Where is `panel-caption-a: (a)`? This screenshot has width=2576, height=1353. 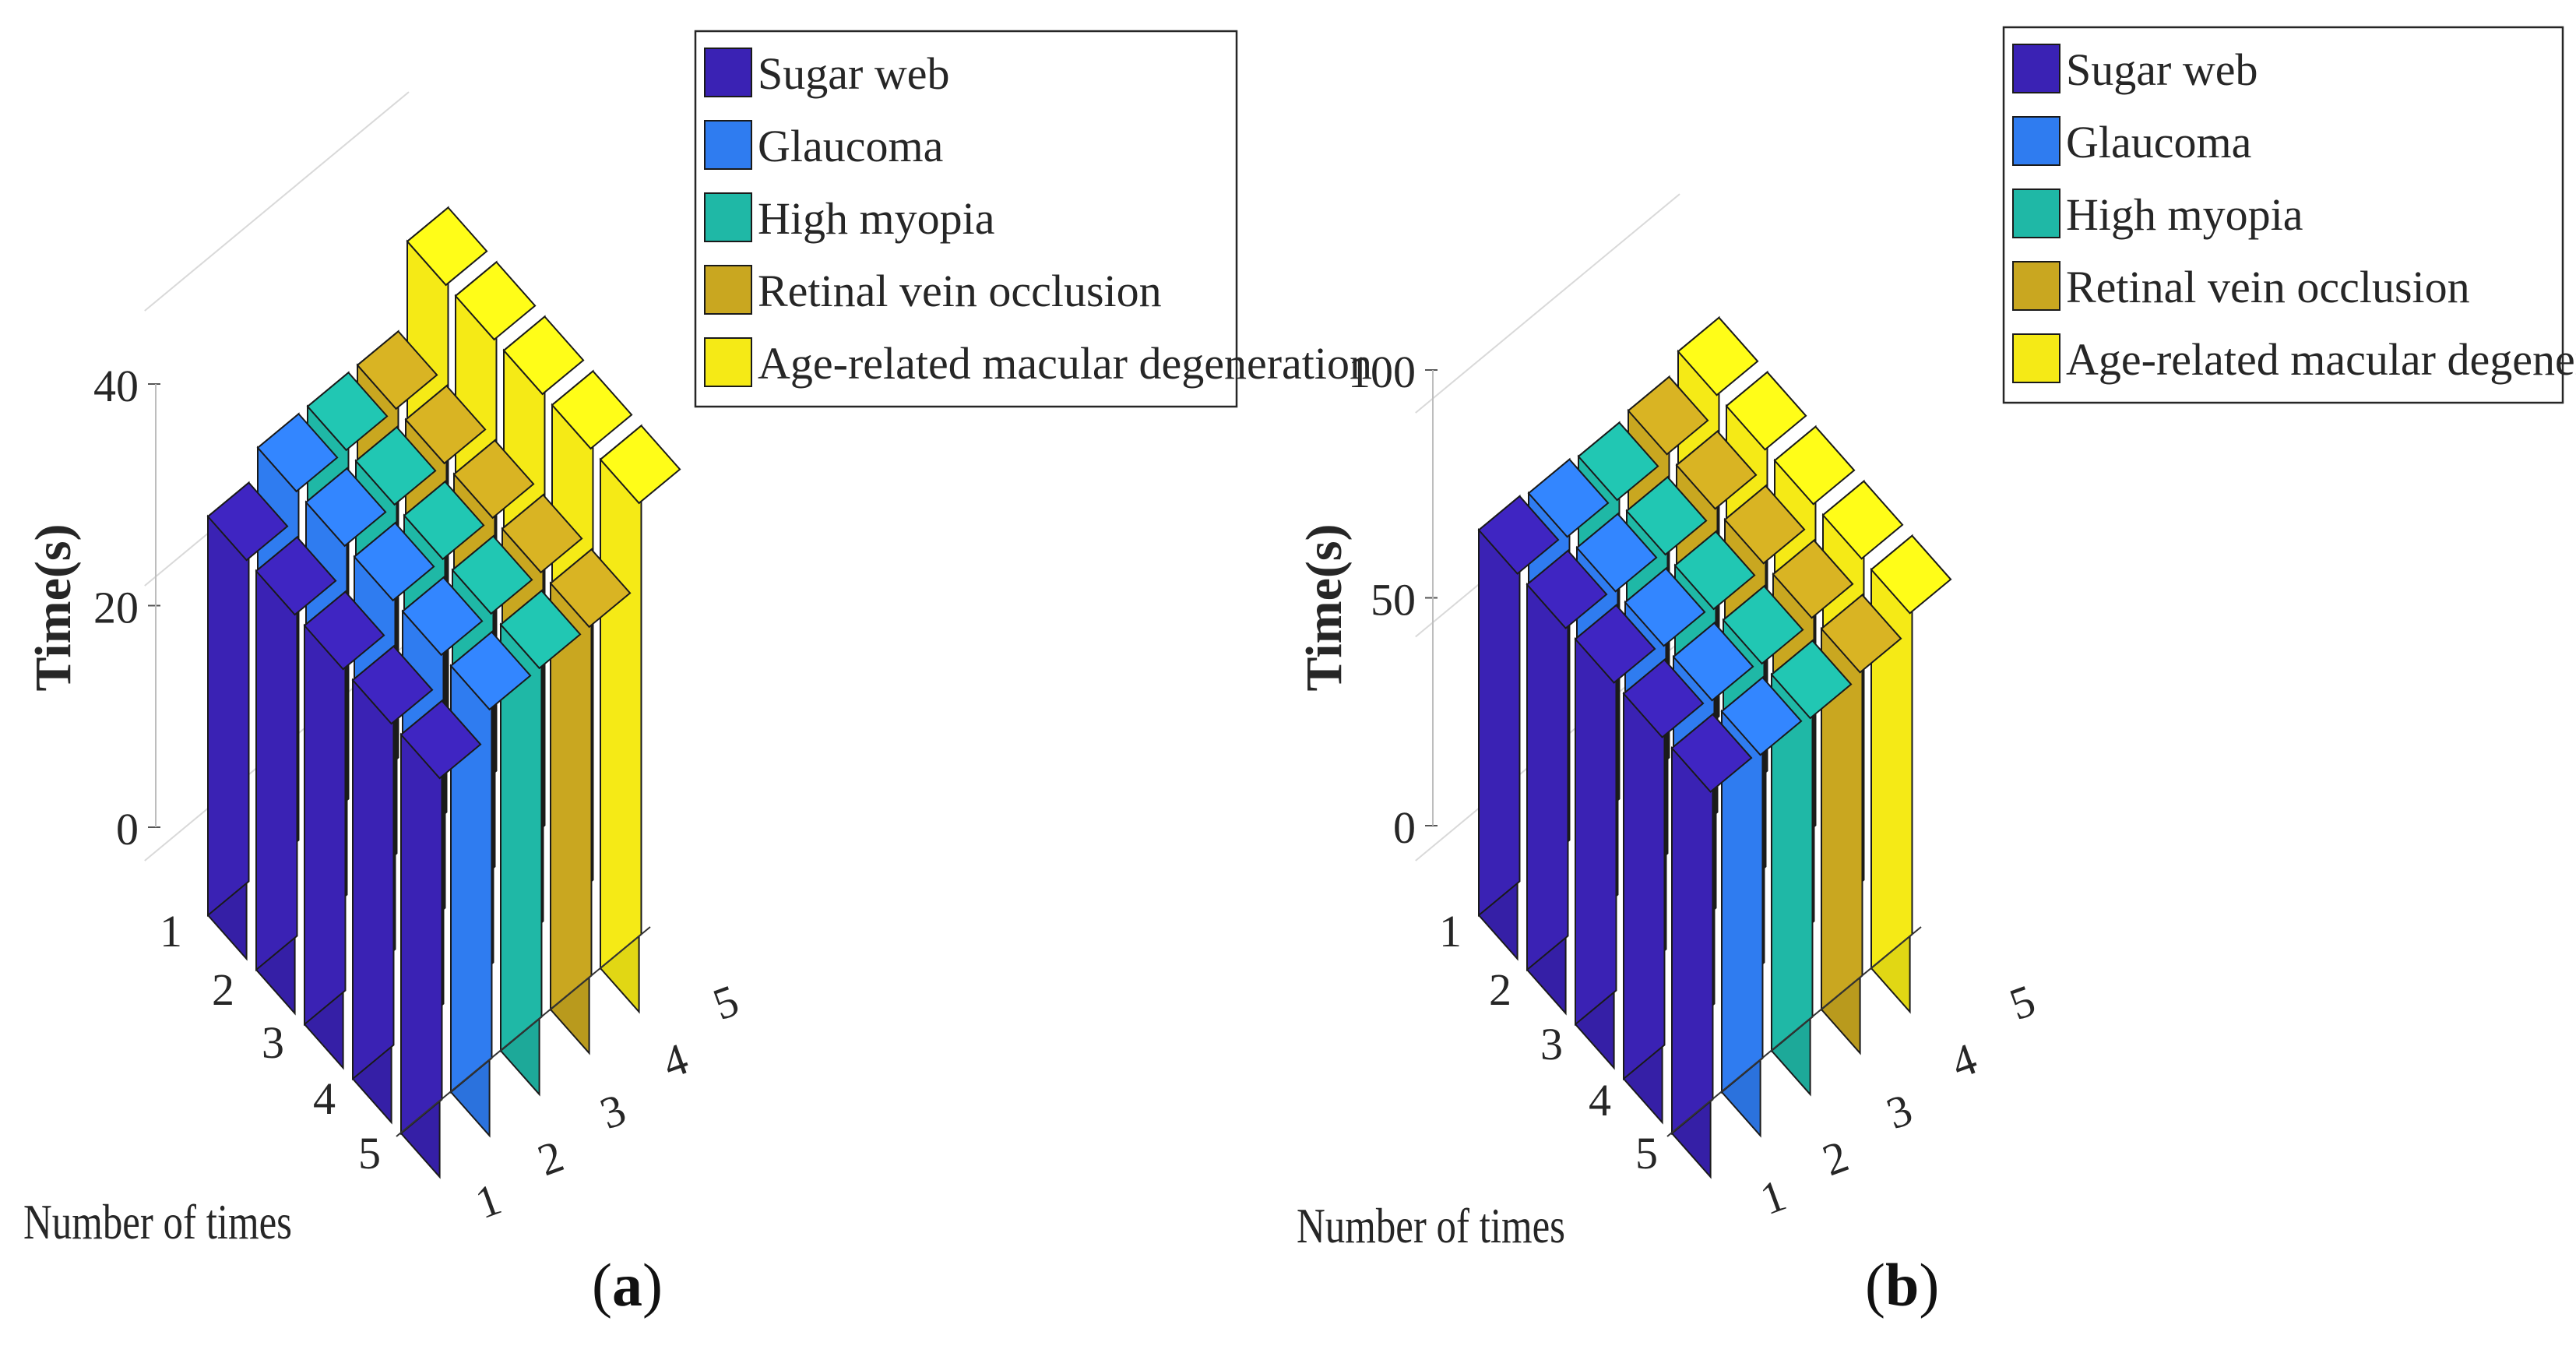
panel-caption-a: (a) is located at coordinates (627, 1285).